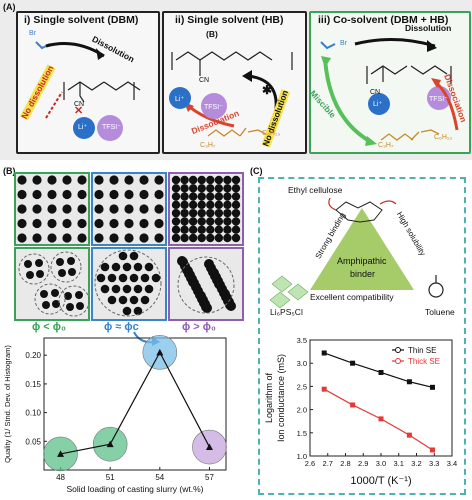  Describe the element at coordinates (110, 477) in the screenshot. I see `x-tick-label-b: 51` at that location.